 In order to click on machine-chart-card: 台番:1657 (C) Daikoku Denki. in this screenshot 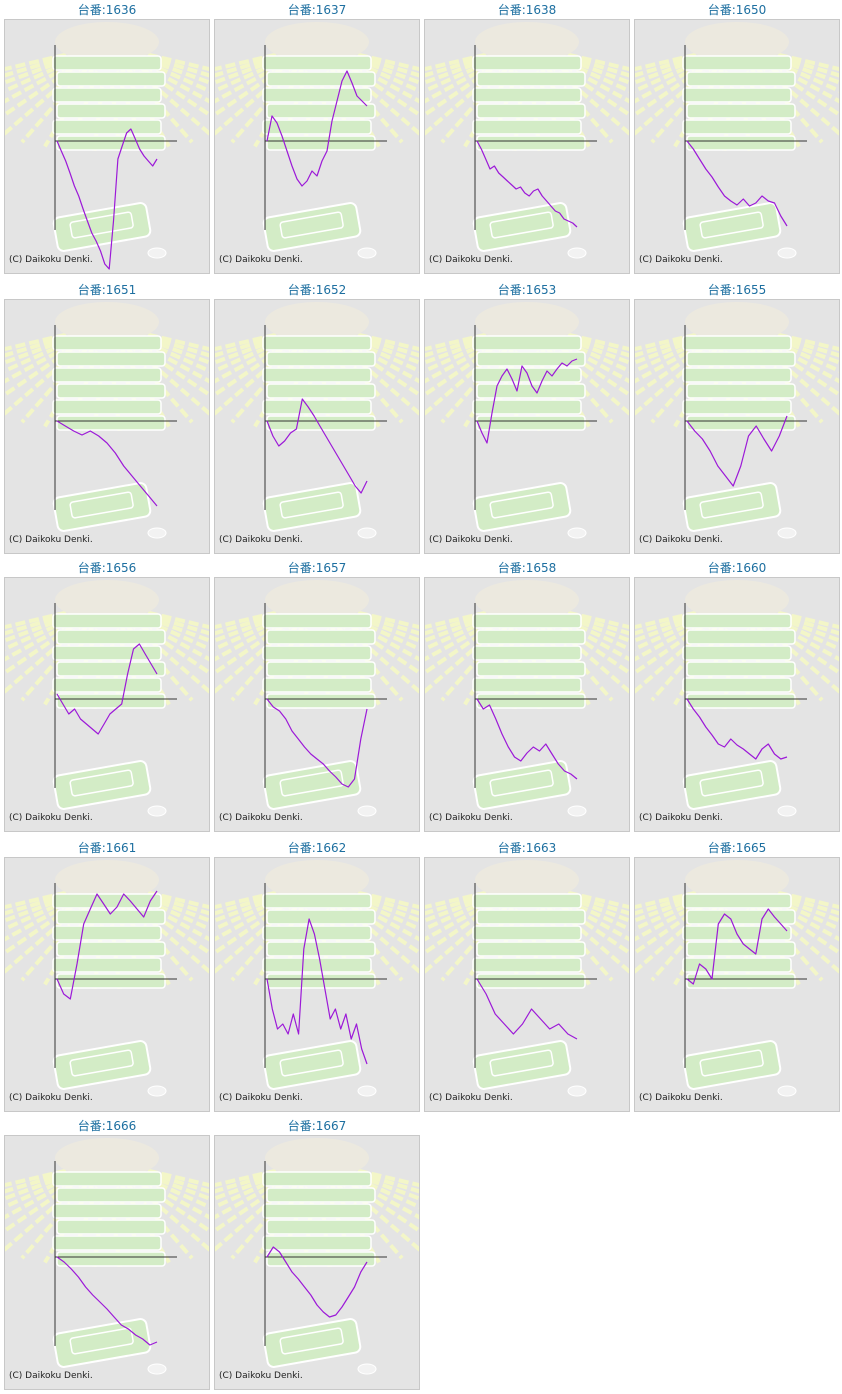, I will do `click(317, 695)`.